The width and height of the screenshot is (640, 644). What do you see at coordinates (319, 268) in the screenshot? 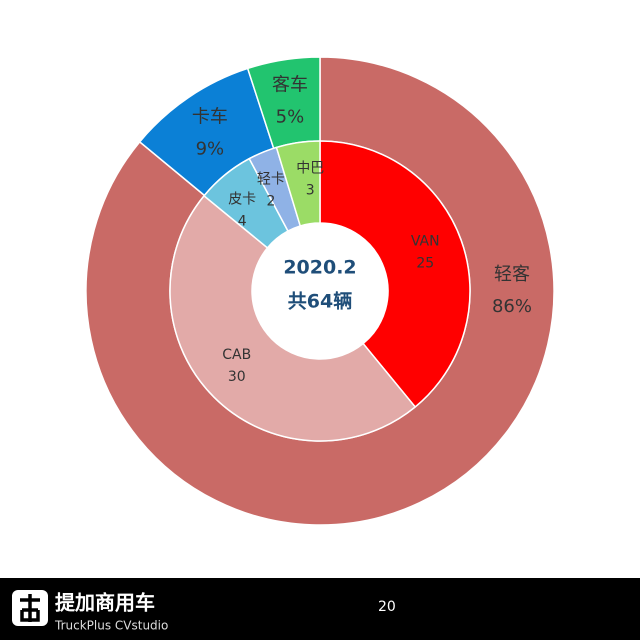
I see `center-title: 2020.2` at bounding box center [319, 268].